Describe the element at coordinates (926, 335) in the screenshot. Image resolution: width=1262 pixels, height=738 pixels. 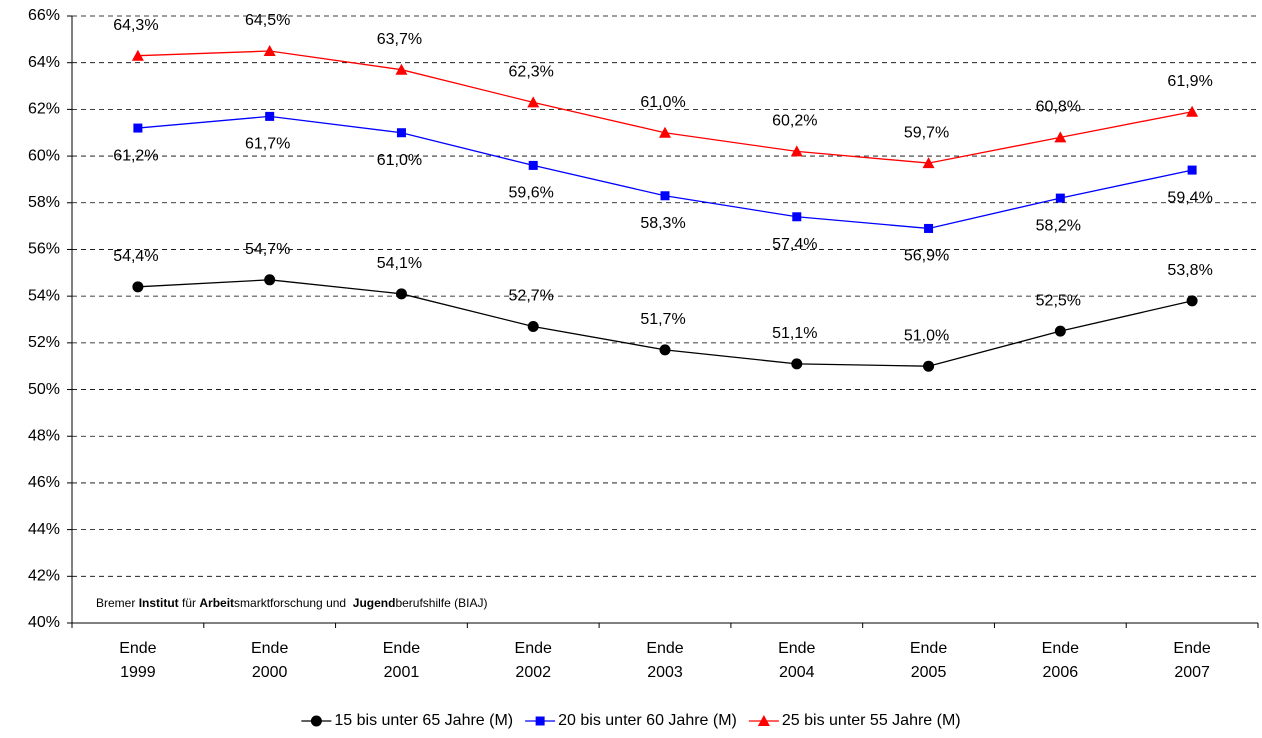
I see `data-label: 51,0%` at that location.